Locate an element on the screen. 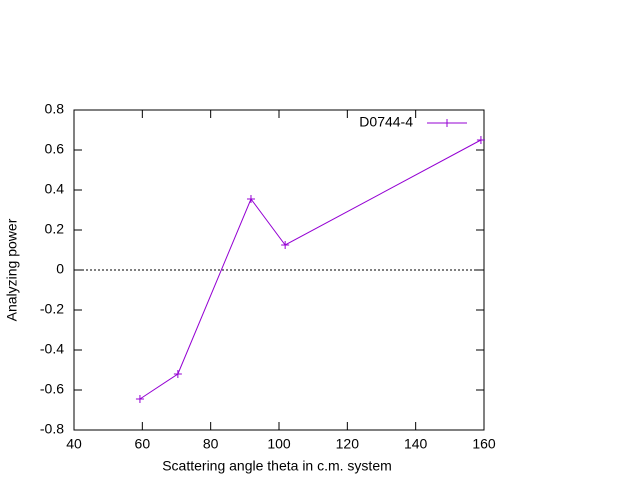 This screenshot has height=480, width=640. x-tick-label: 140 is located at coordinates (416, 444).